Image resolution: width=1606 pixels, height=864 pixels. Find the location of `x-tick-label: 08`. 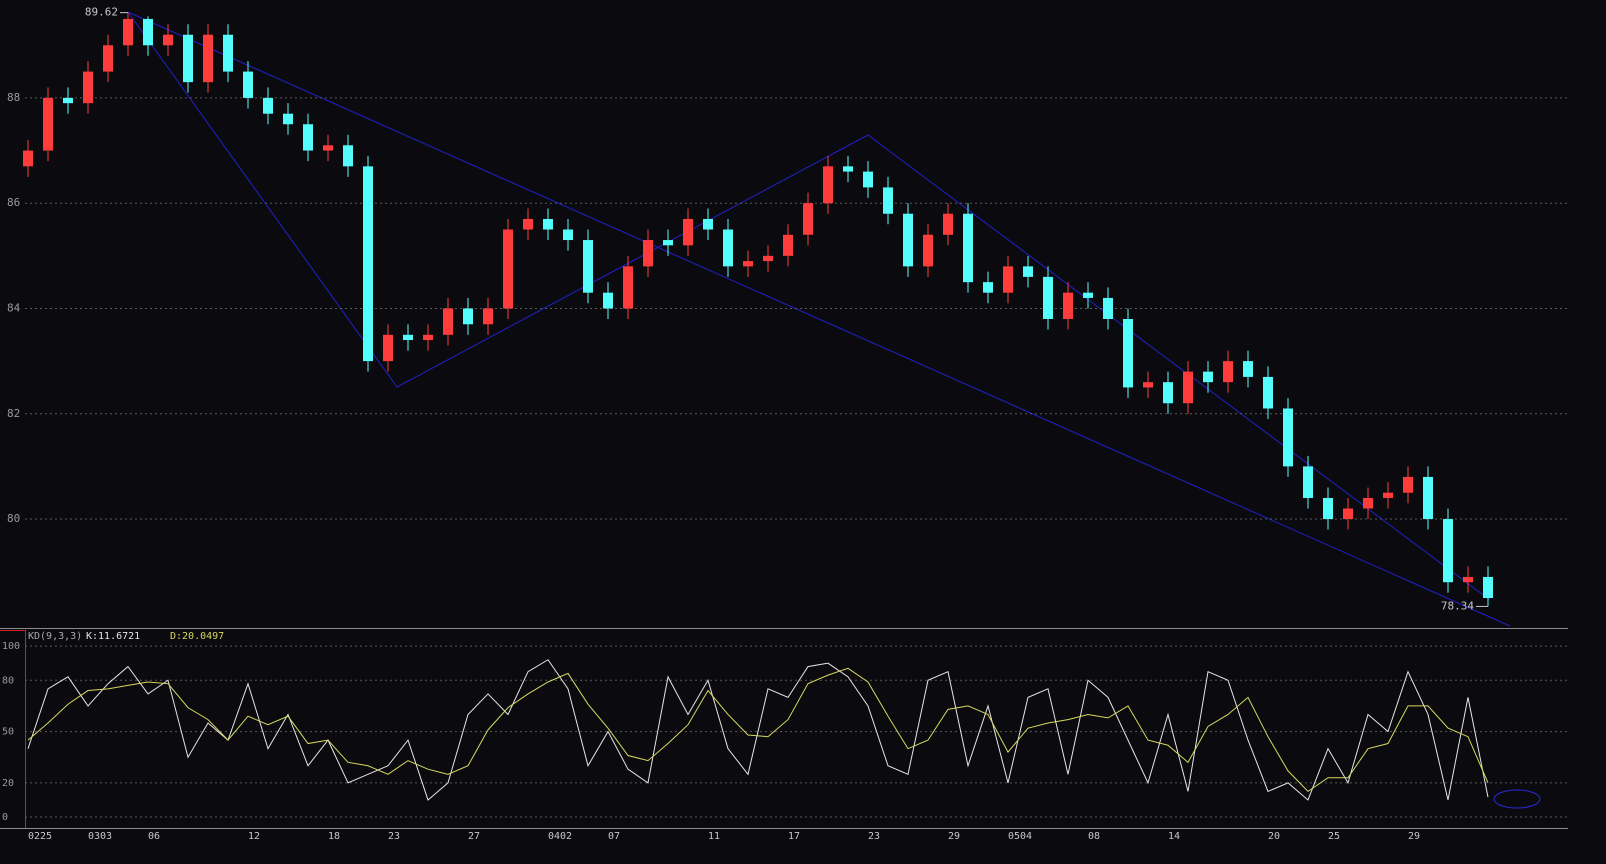

x-tick-label: 08 is located at coordinates (1094, 836).